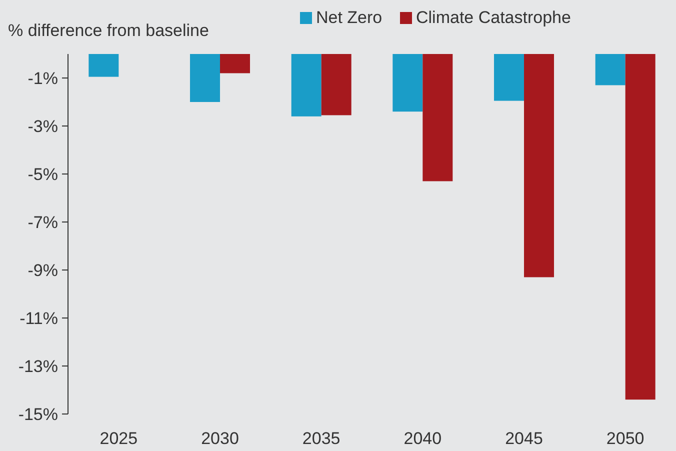 The height and width of the screenshot is (451, 676). Describe the element at coordinates (38, 414) in the screenshot. I see `y-tick-label: -15%` at that location.